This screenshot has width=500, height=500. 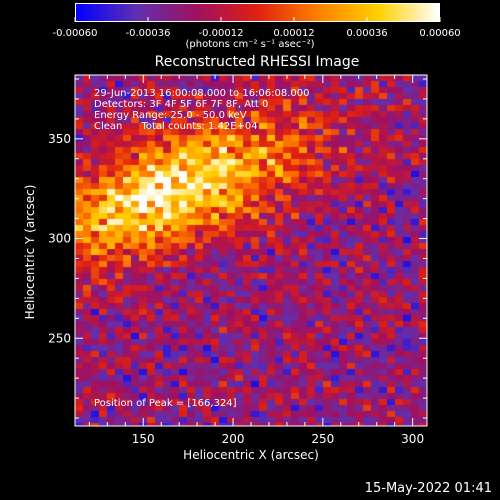 What do you see at coordinates (30, 252) in the screenshot?
I see `y-axis-label: Heliocentric Y (arcsec)` at bounding box center [30, 252].